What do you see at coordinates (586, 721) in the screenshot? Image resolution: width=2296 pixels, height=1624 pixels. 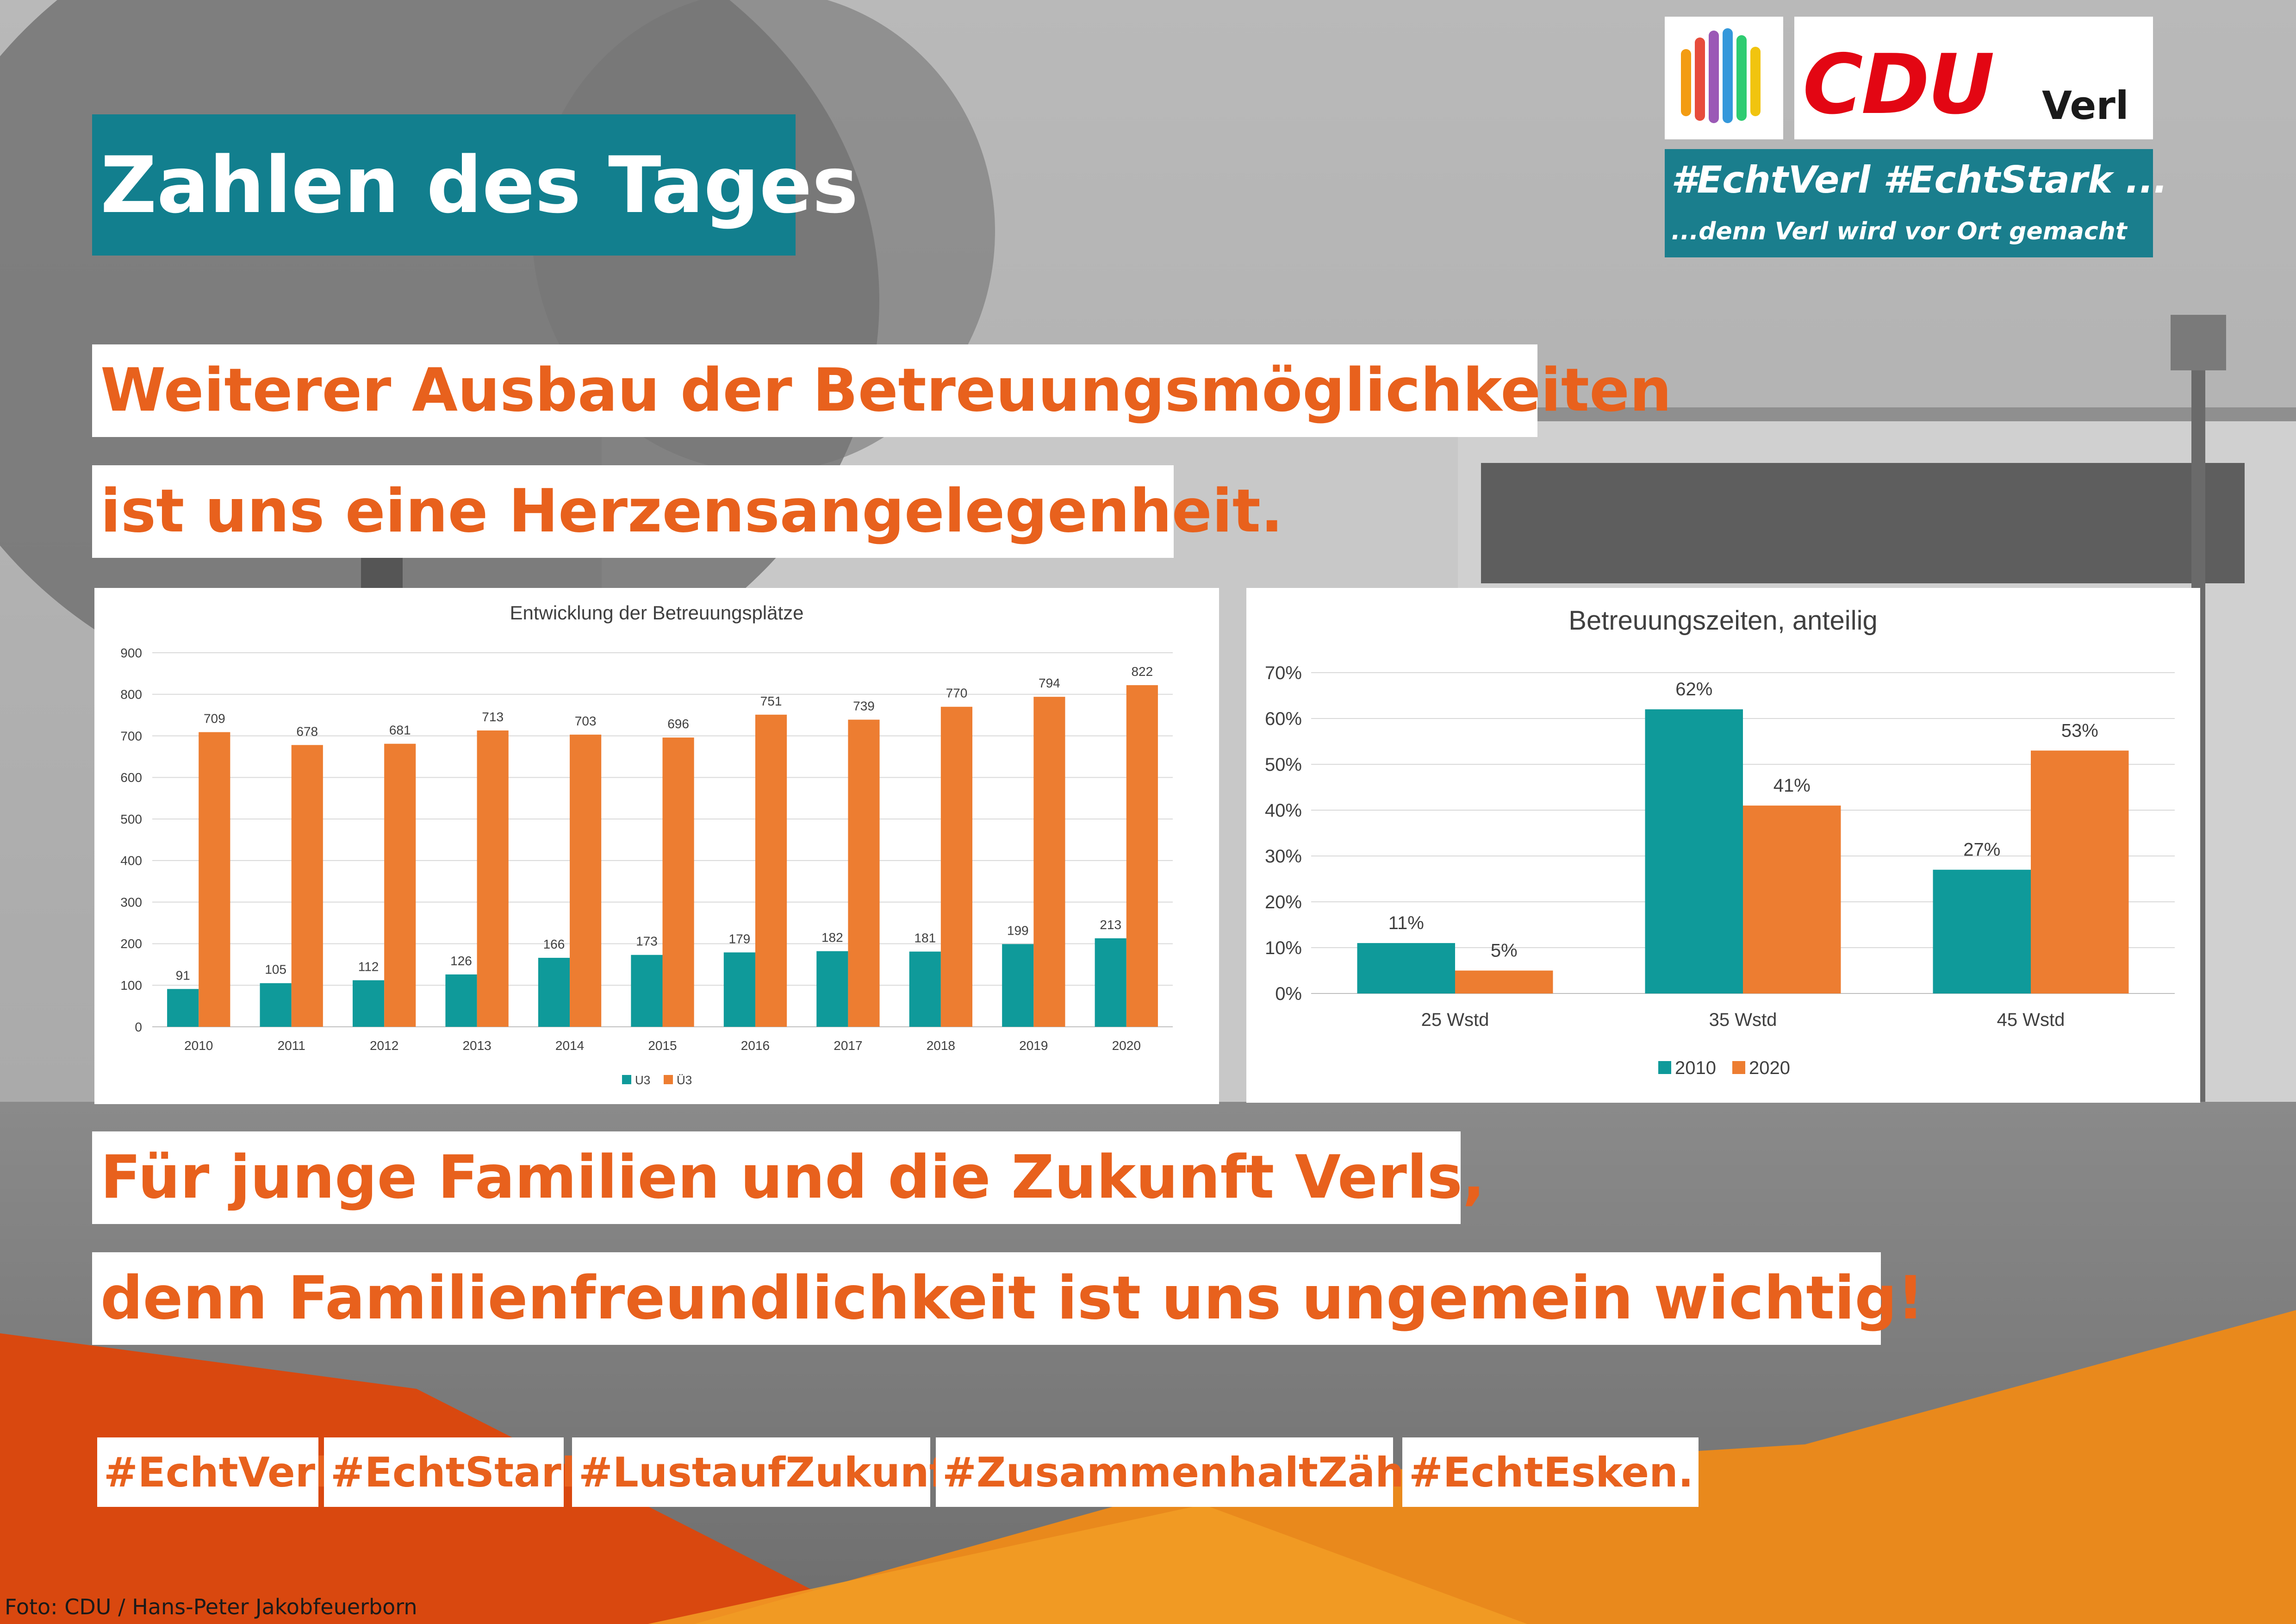 I see `data-label: 703` at bounding box center [586, 721].